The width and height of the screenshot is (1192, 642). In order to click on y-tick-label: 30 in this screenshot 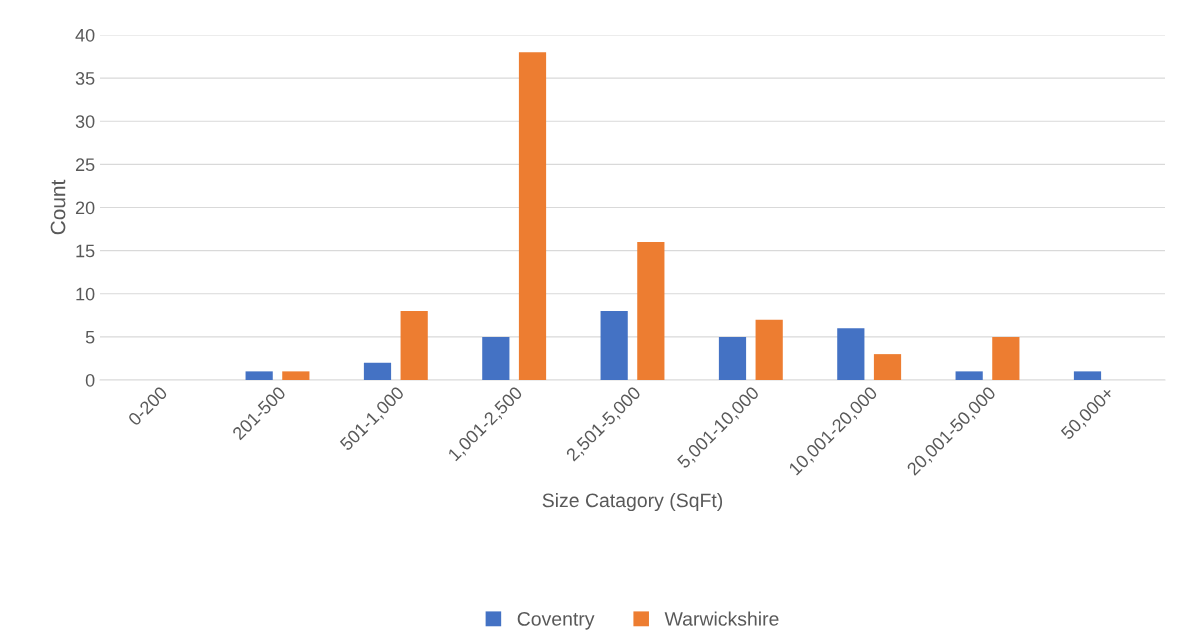, I will do `click(85, 121)`.